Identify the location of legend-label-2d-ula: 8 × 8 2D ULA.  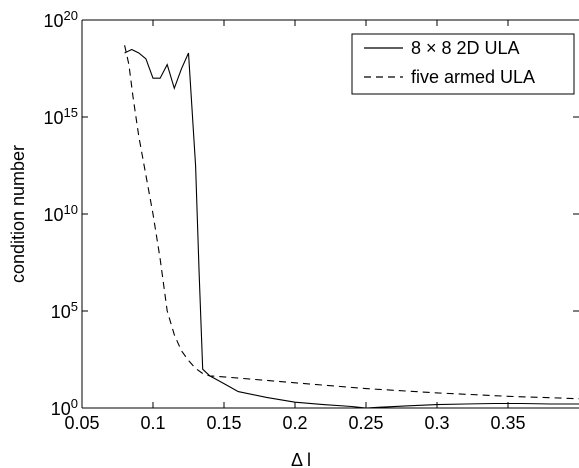
(465, 48).